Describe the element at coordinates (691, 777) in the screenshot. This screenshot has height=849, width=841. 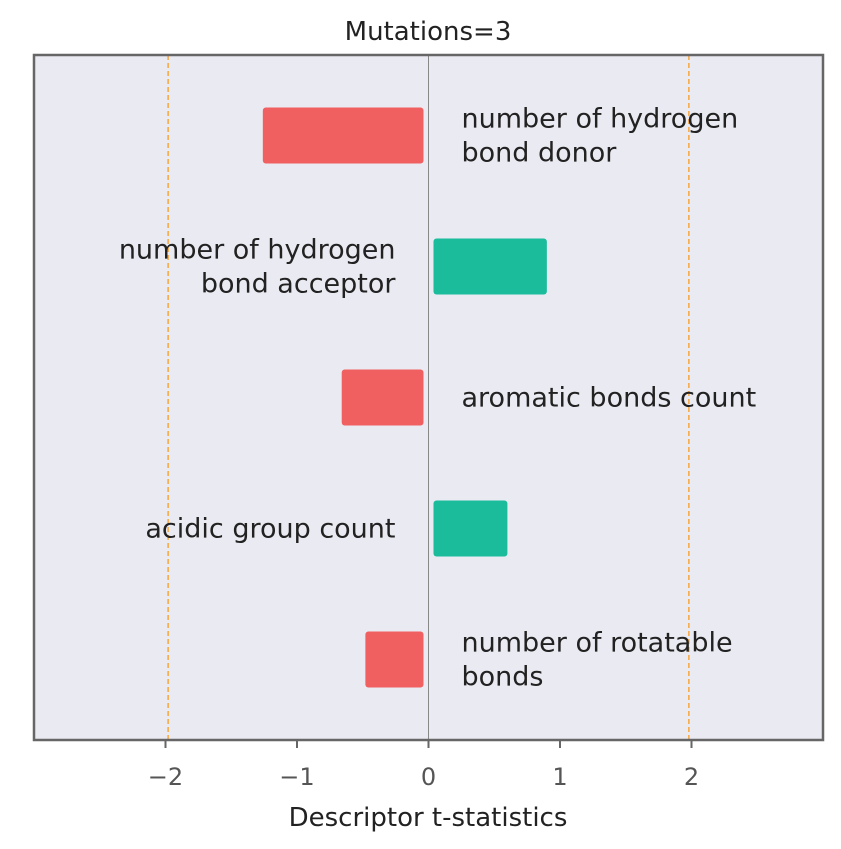
I see `x-tick-label: 2` at that location.